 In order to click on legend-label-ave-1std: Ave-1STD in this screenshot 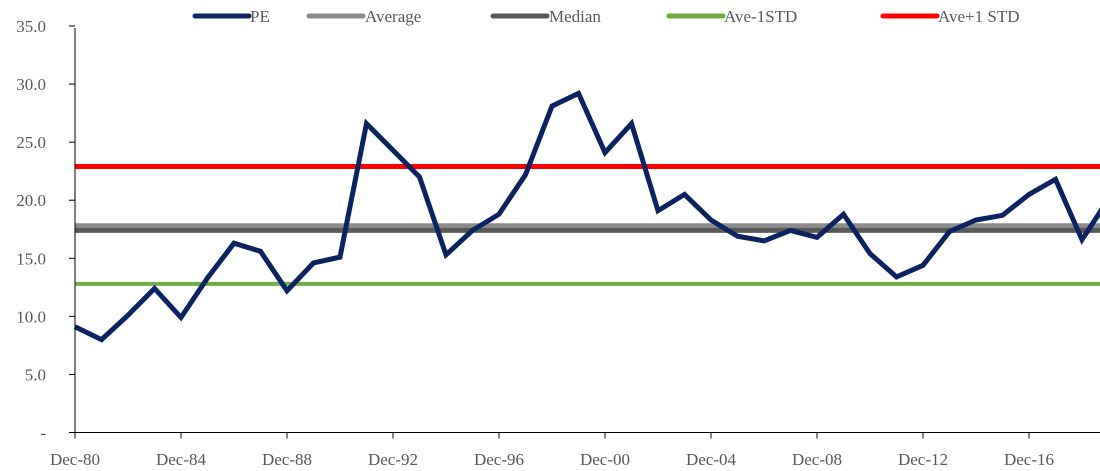, I will do `click(760, 16)`.